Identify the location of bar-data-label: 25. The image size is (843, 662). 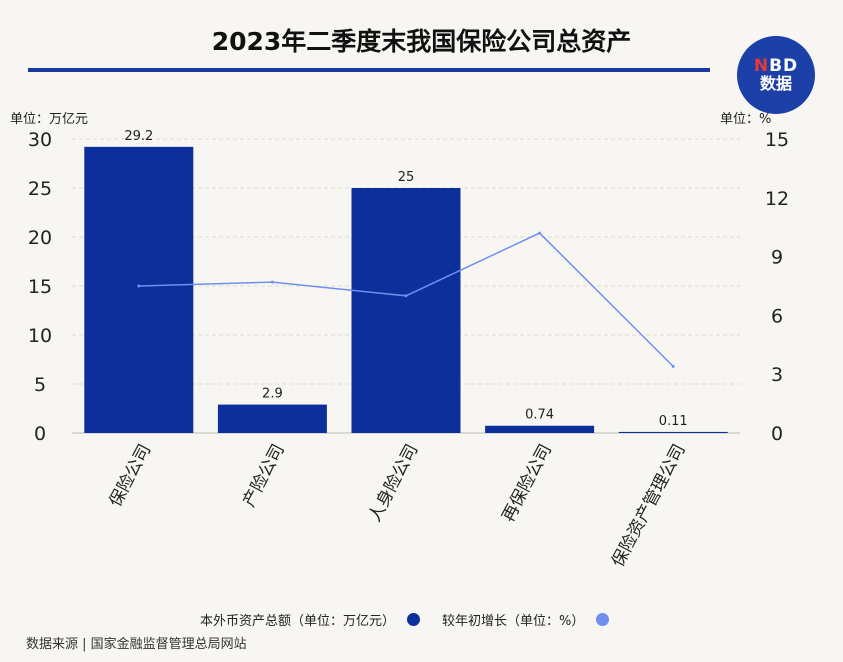
(406, 177).